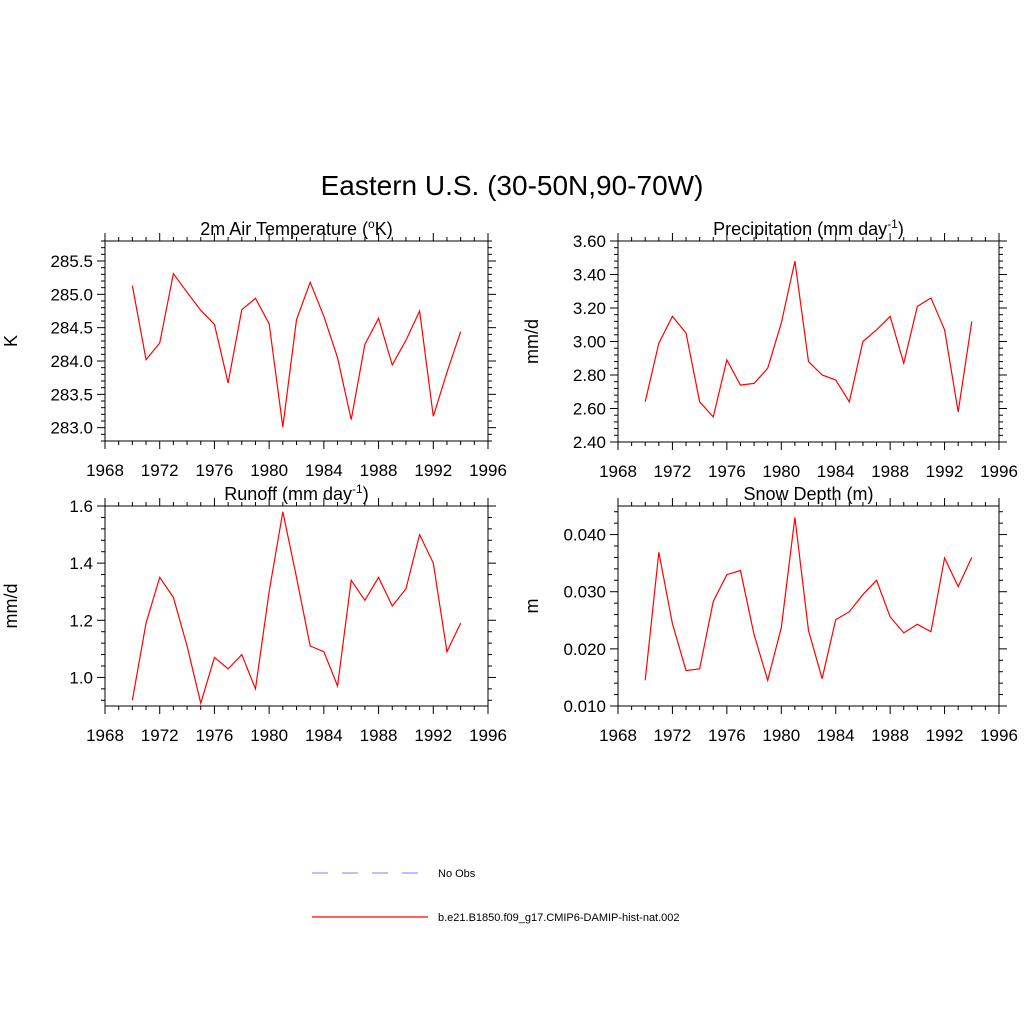 This screenshot has height=1024, width=1024. What do you see at coordinates (584, 592) in the screenshot?
I see `y-tick-label: 0.030` at bounding box center [584, 592].